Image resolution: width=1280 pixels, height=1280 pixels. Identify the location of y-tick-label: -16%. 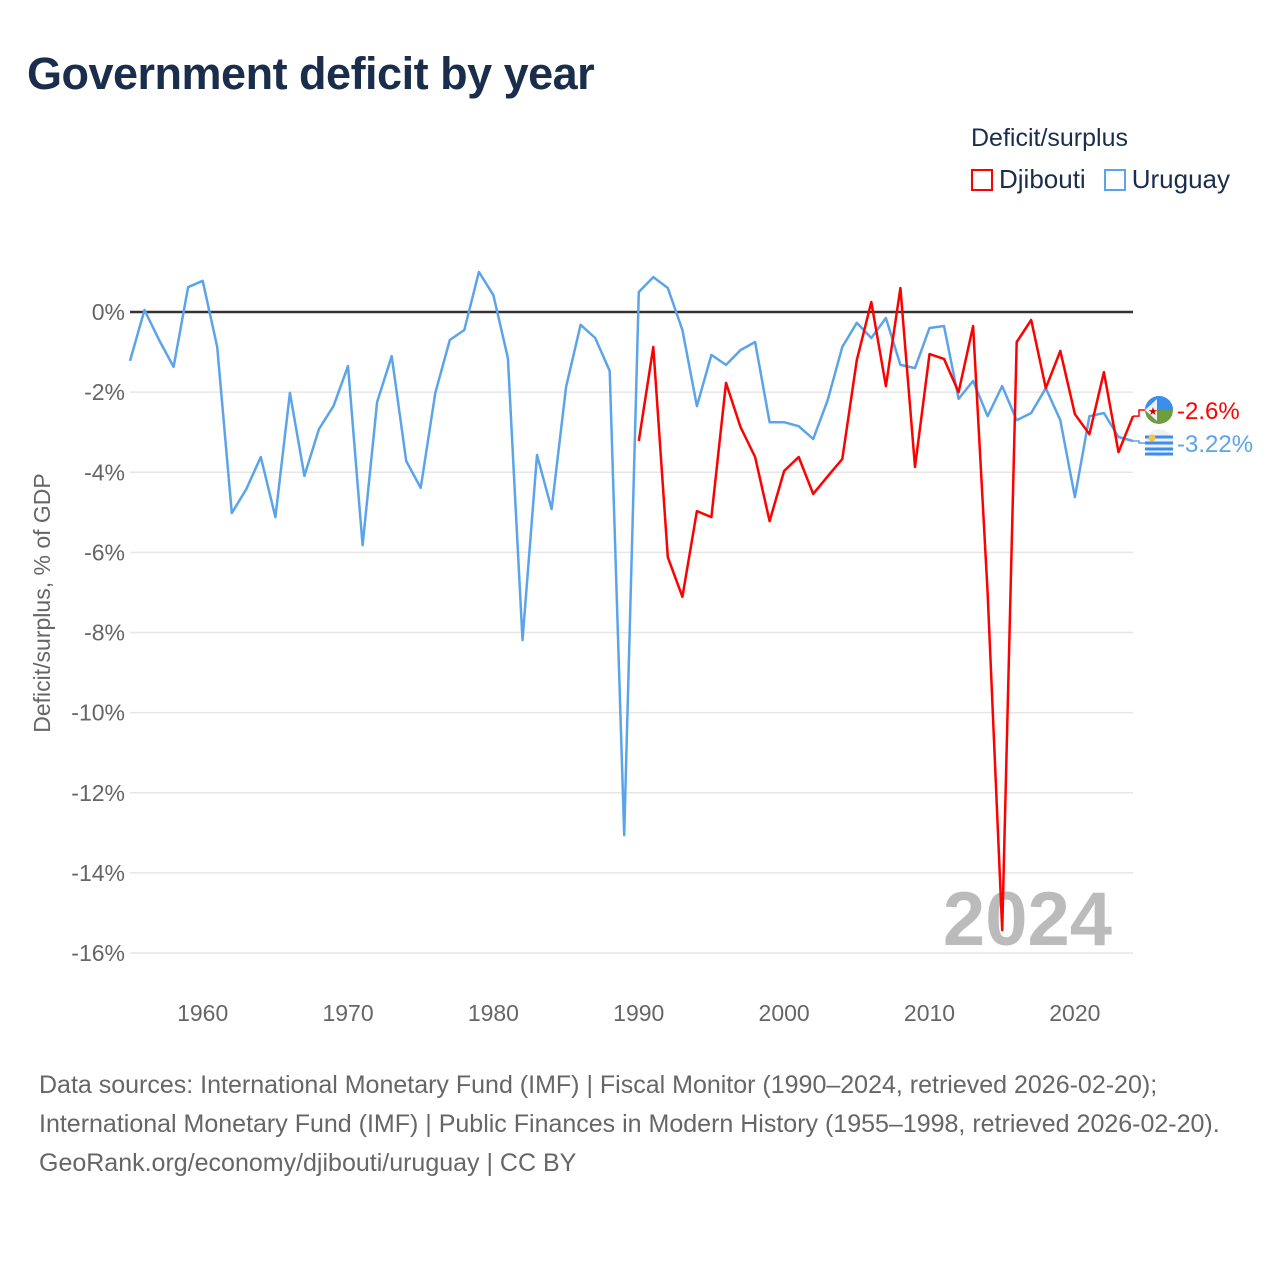
(98, 953).